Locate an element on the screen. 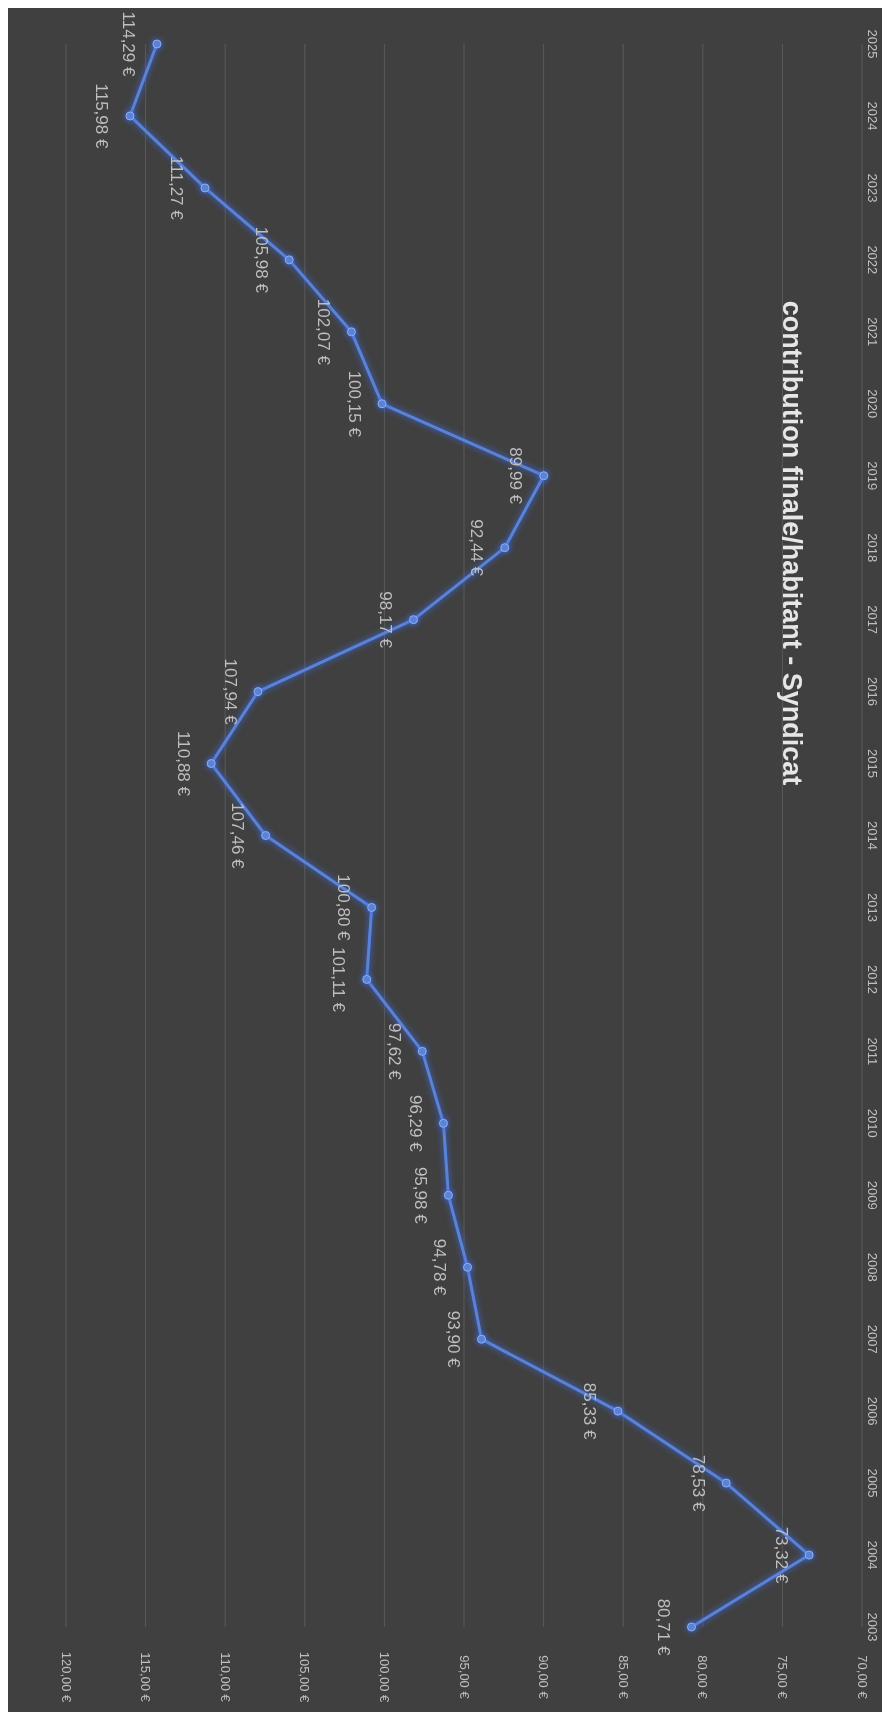  data-label: 78,53 € is located at coordinates (698, 1483).